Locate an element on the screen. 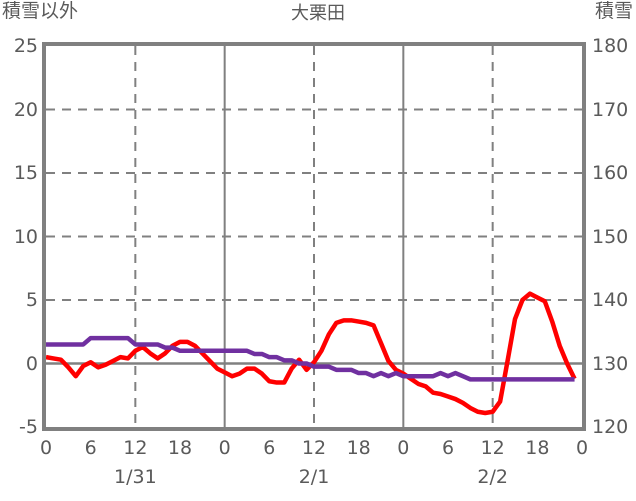 This screenshot has width=636, height=501. left-axis-tick: 0 is located at coordinates (31, 363).